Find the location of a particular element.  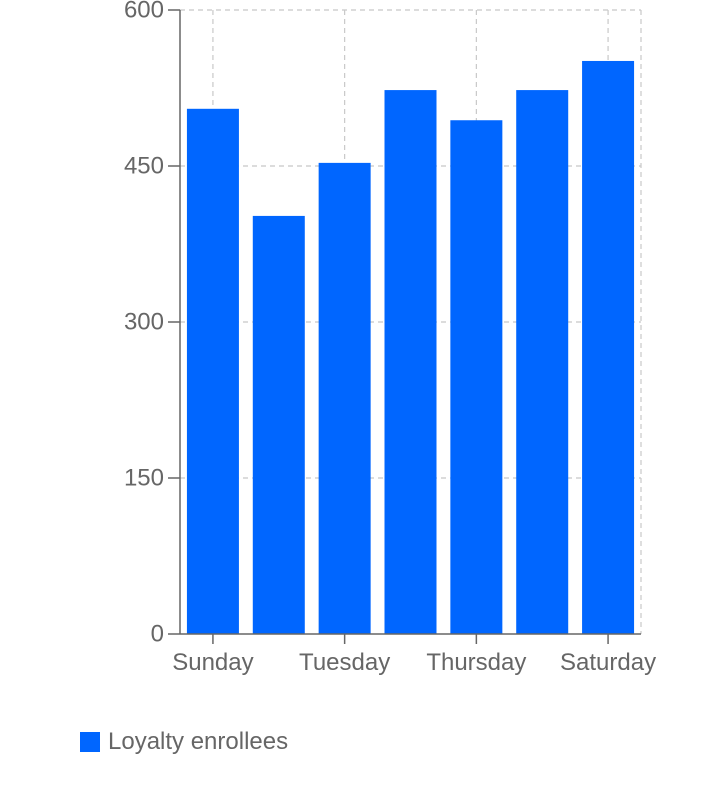

x-tick-label: Thursday is located at coordinates (476, 662).